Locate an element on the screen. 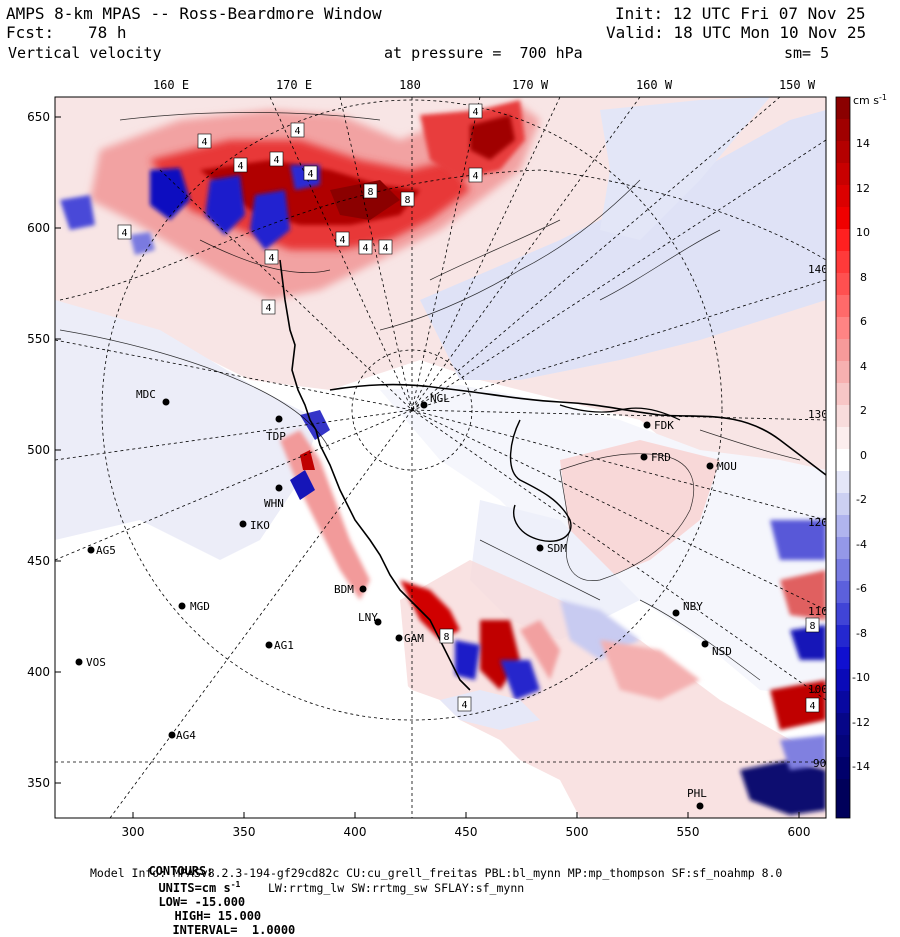  footer-low: LOW= -15.000 is located at coordinates (202, 902).